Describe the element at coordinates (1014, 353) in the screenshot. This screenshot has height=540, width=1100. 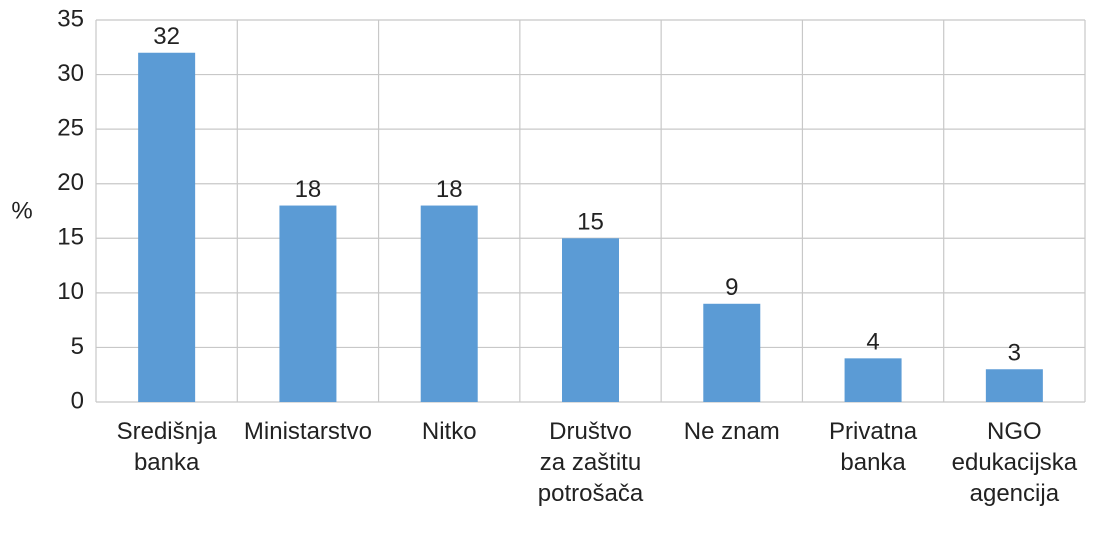
I see `value-label: 3` at that location.